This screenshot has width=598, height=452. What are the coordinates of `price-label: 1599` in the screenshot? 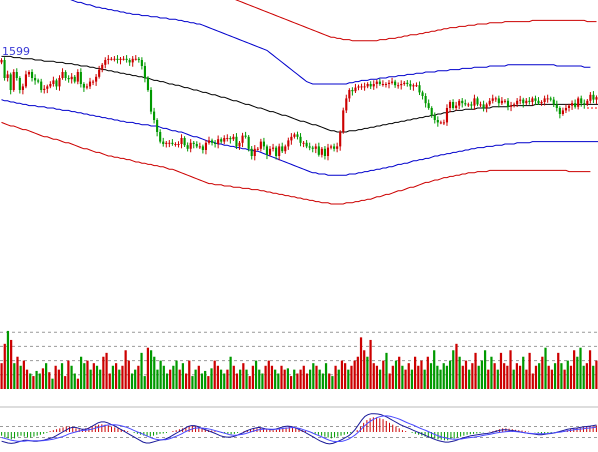 It's located at (16, 51).